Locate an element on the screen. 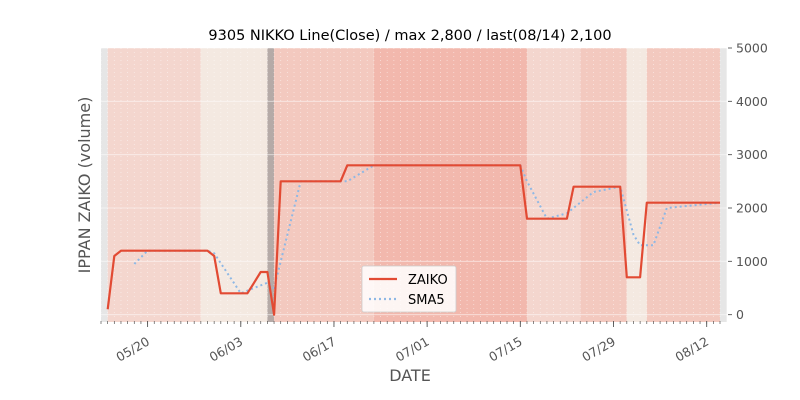 The image size is (800, 400). y-tick-label: 0 is located at coordinates (740, 314).